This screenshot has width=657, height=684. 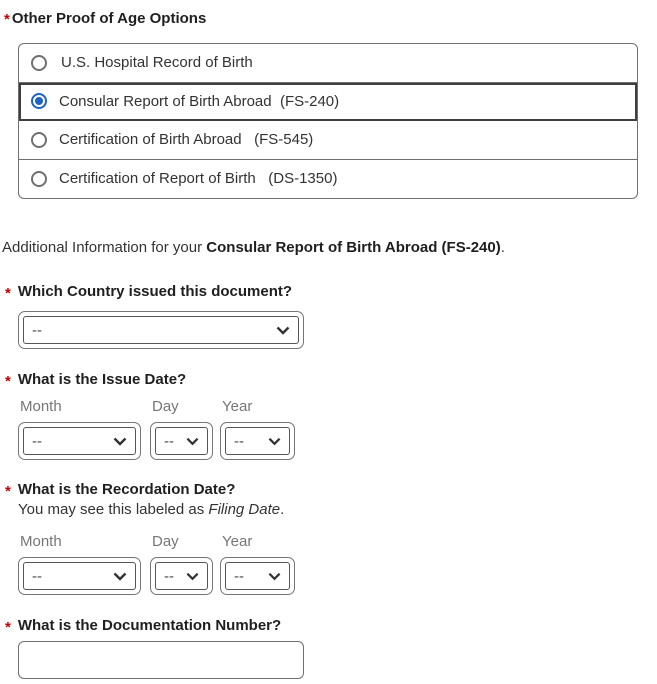 I want to click on recordation-month-value: --, so click(x=37, y=576).